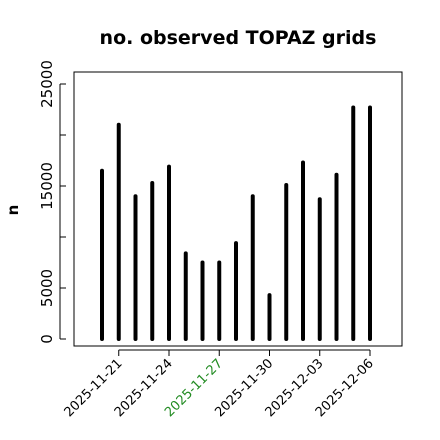 This screenshot has width=440, height=440. What do you see at coordinates (238, 38) in the screenshot?
I see `chart-title: no. observed TOPAZ grids` at bounding box center [238, 38].